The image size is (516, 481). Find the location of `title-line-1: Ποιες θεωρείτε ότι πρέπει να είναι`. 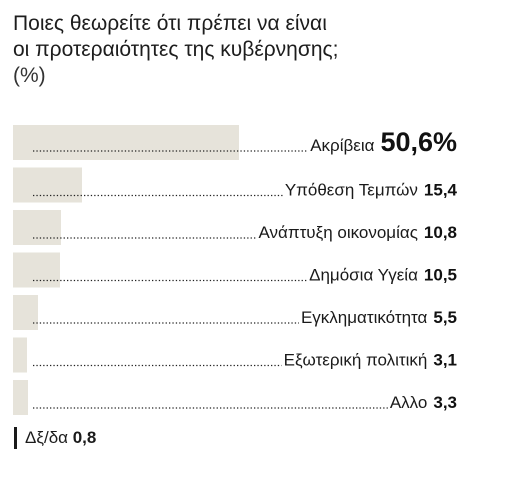

title-line-1: Ποιες θεωρείτε ότι πρέπει να είναι is located at coordinates (170, 23).